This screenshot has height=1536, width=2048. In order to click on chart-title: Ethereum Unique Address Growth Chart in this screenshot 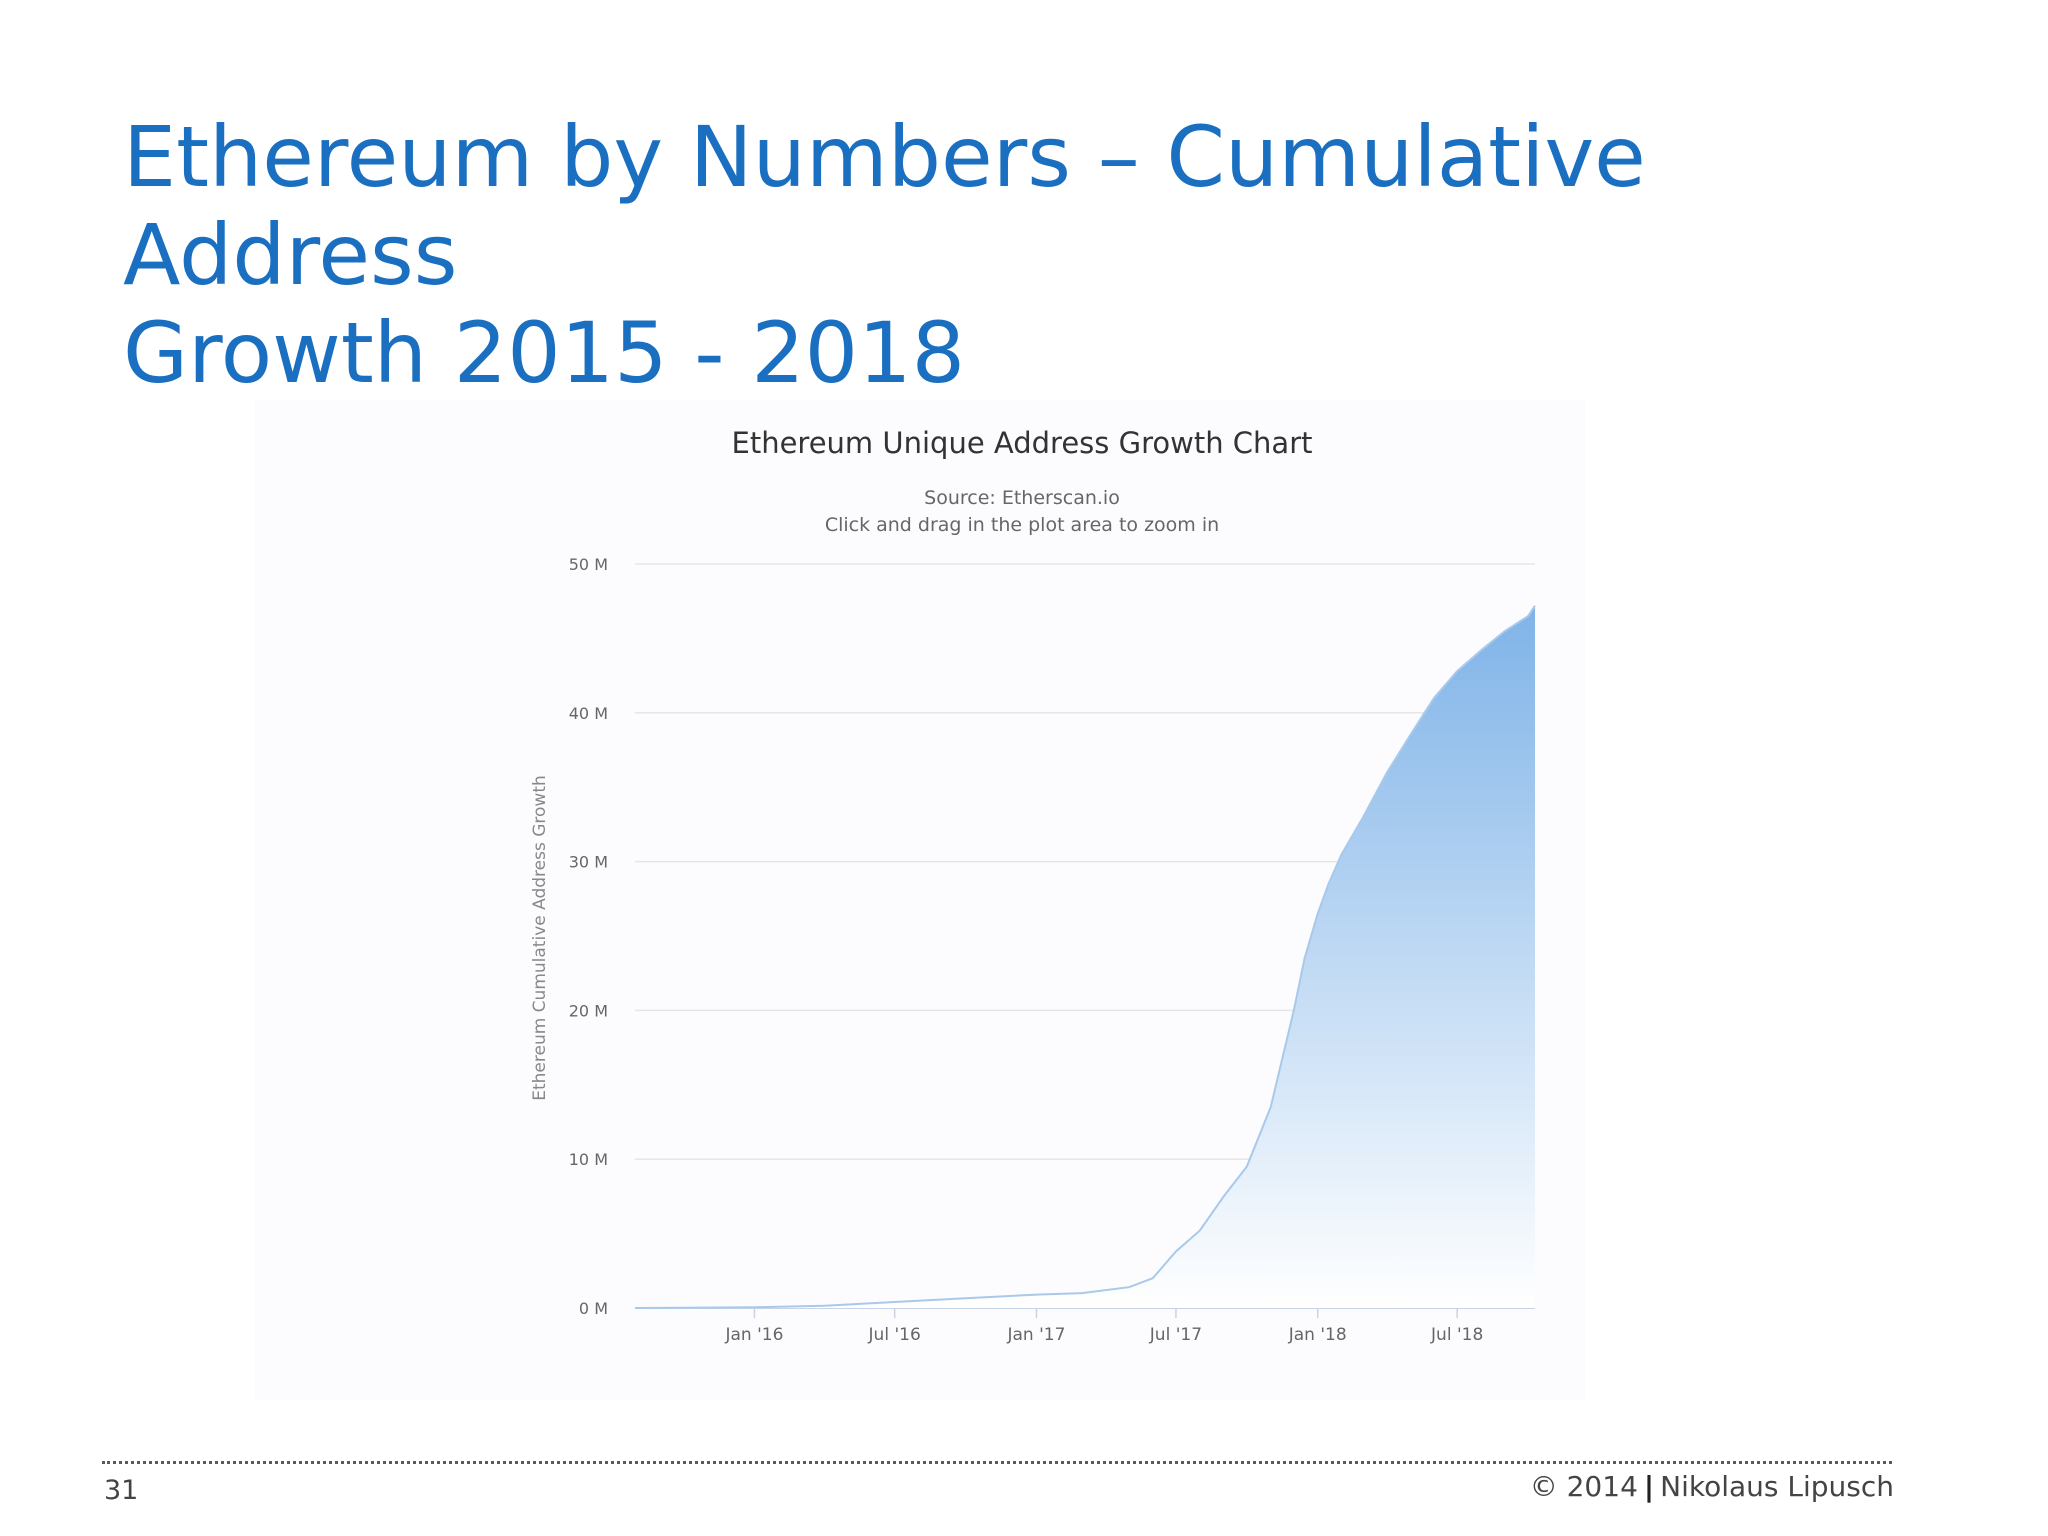, I will do `click(1022, 443)`.